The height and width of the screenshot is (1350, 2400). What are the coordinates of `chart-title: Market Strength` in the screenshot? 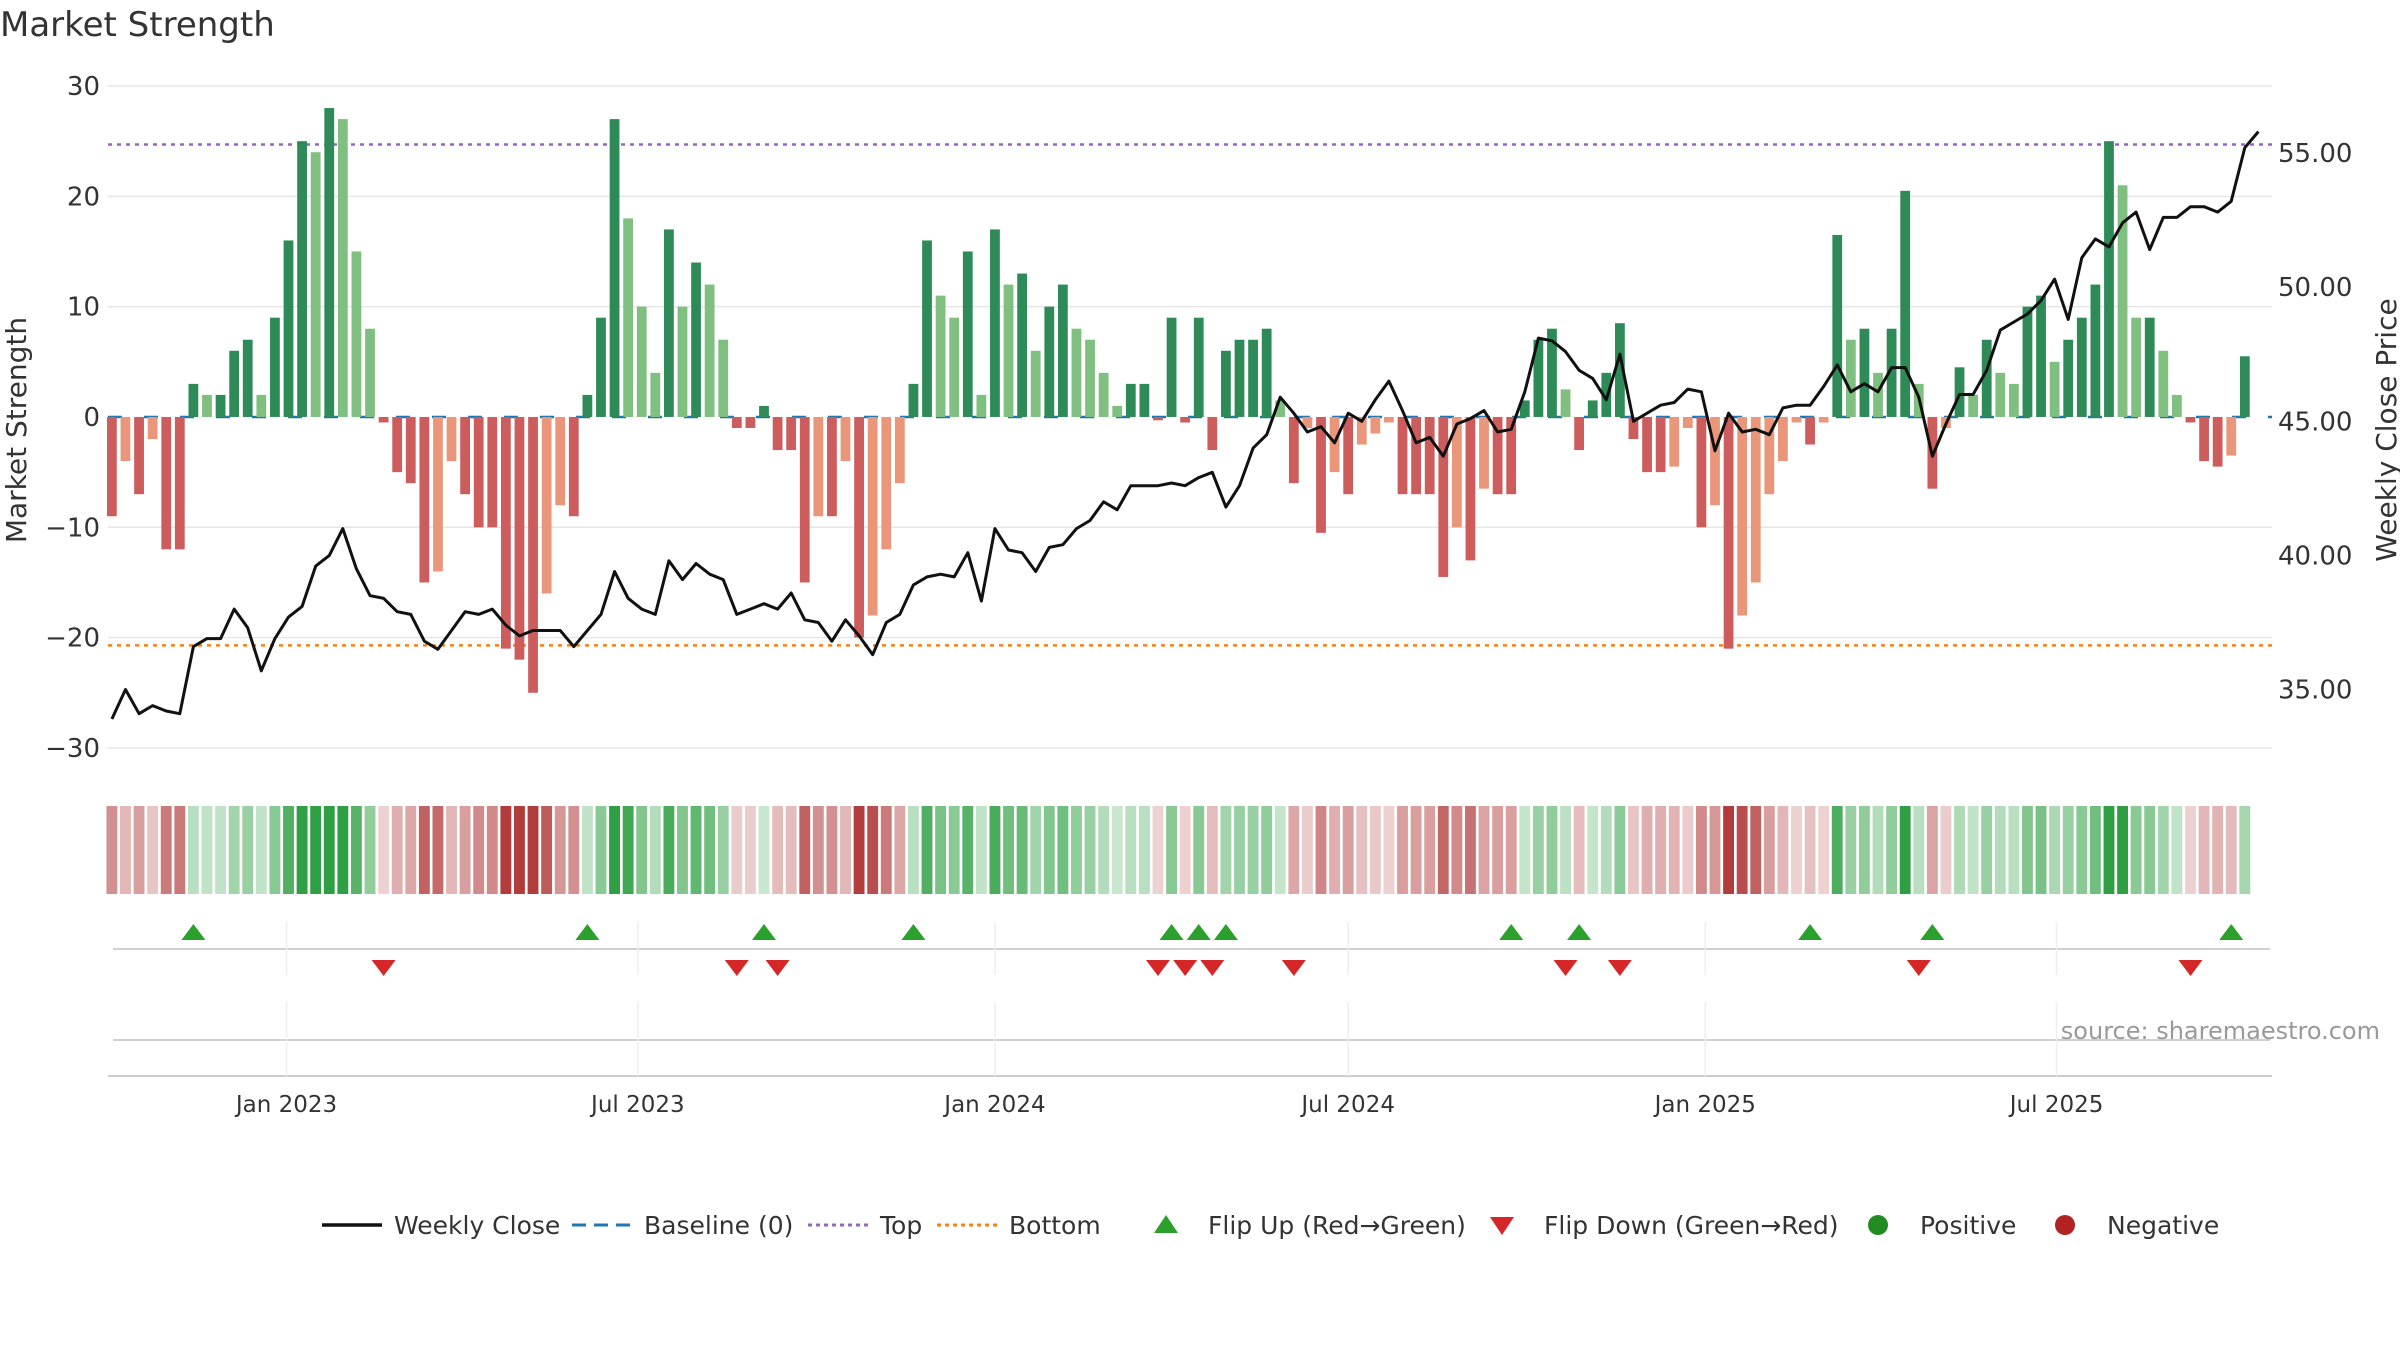 It's located at (137, 25).